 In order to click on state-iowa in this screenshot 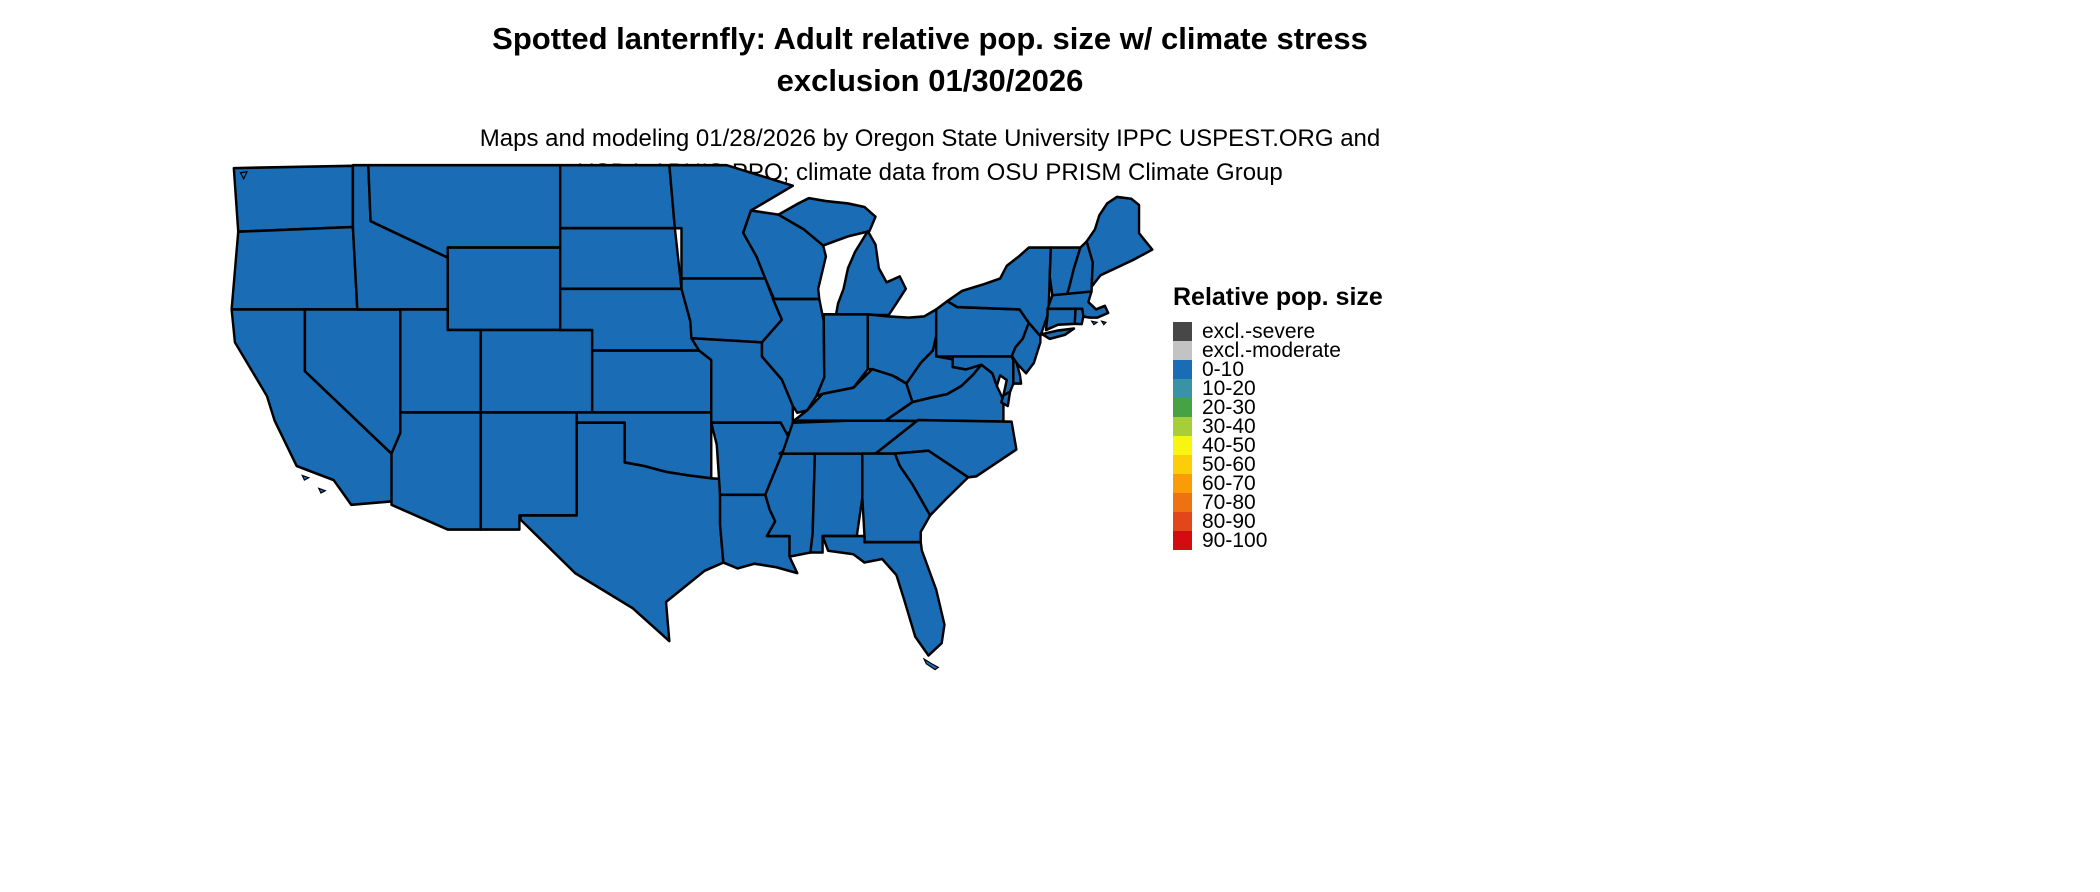, I will do `click(732, 310)`.